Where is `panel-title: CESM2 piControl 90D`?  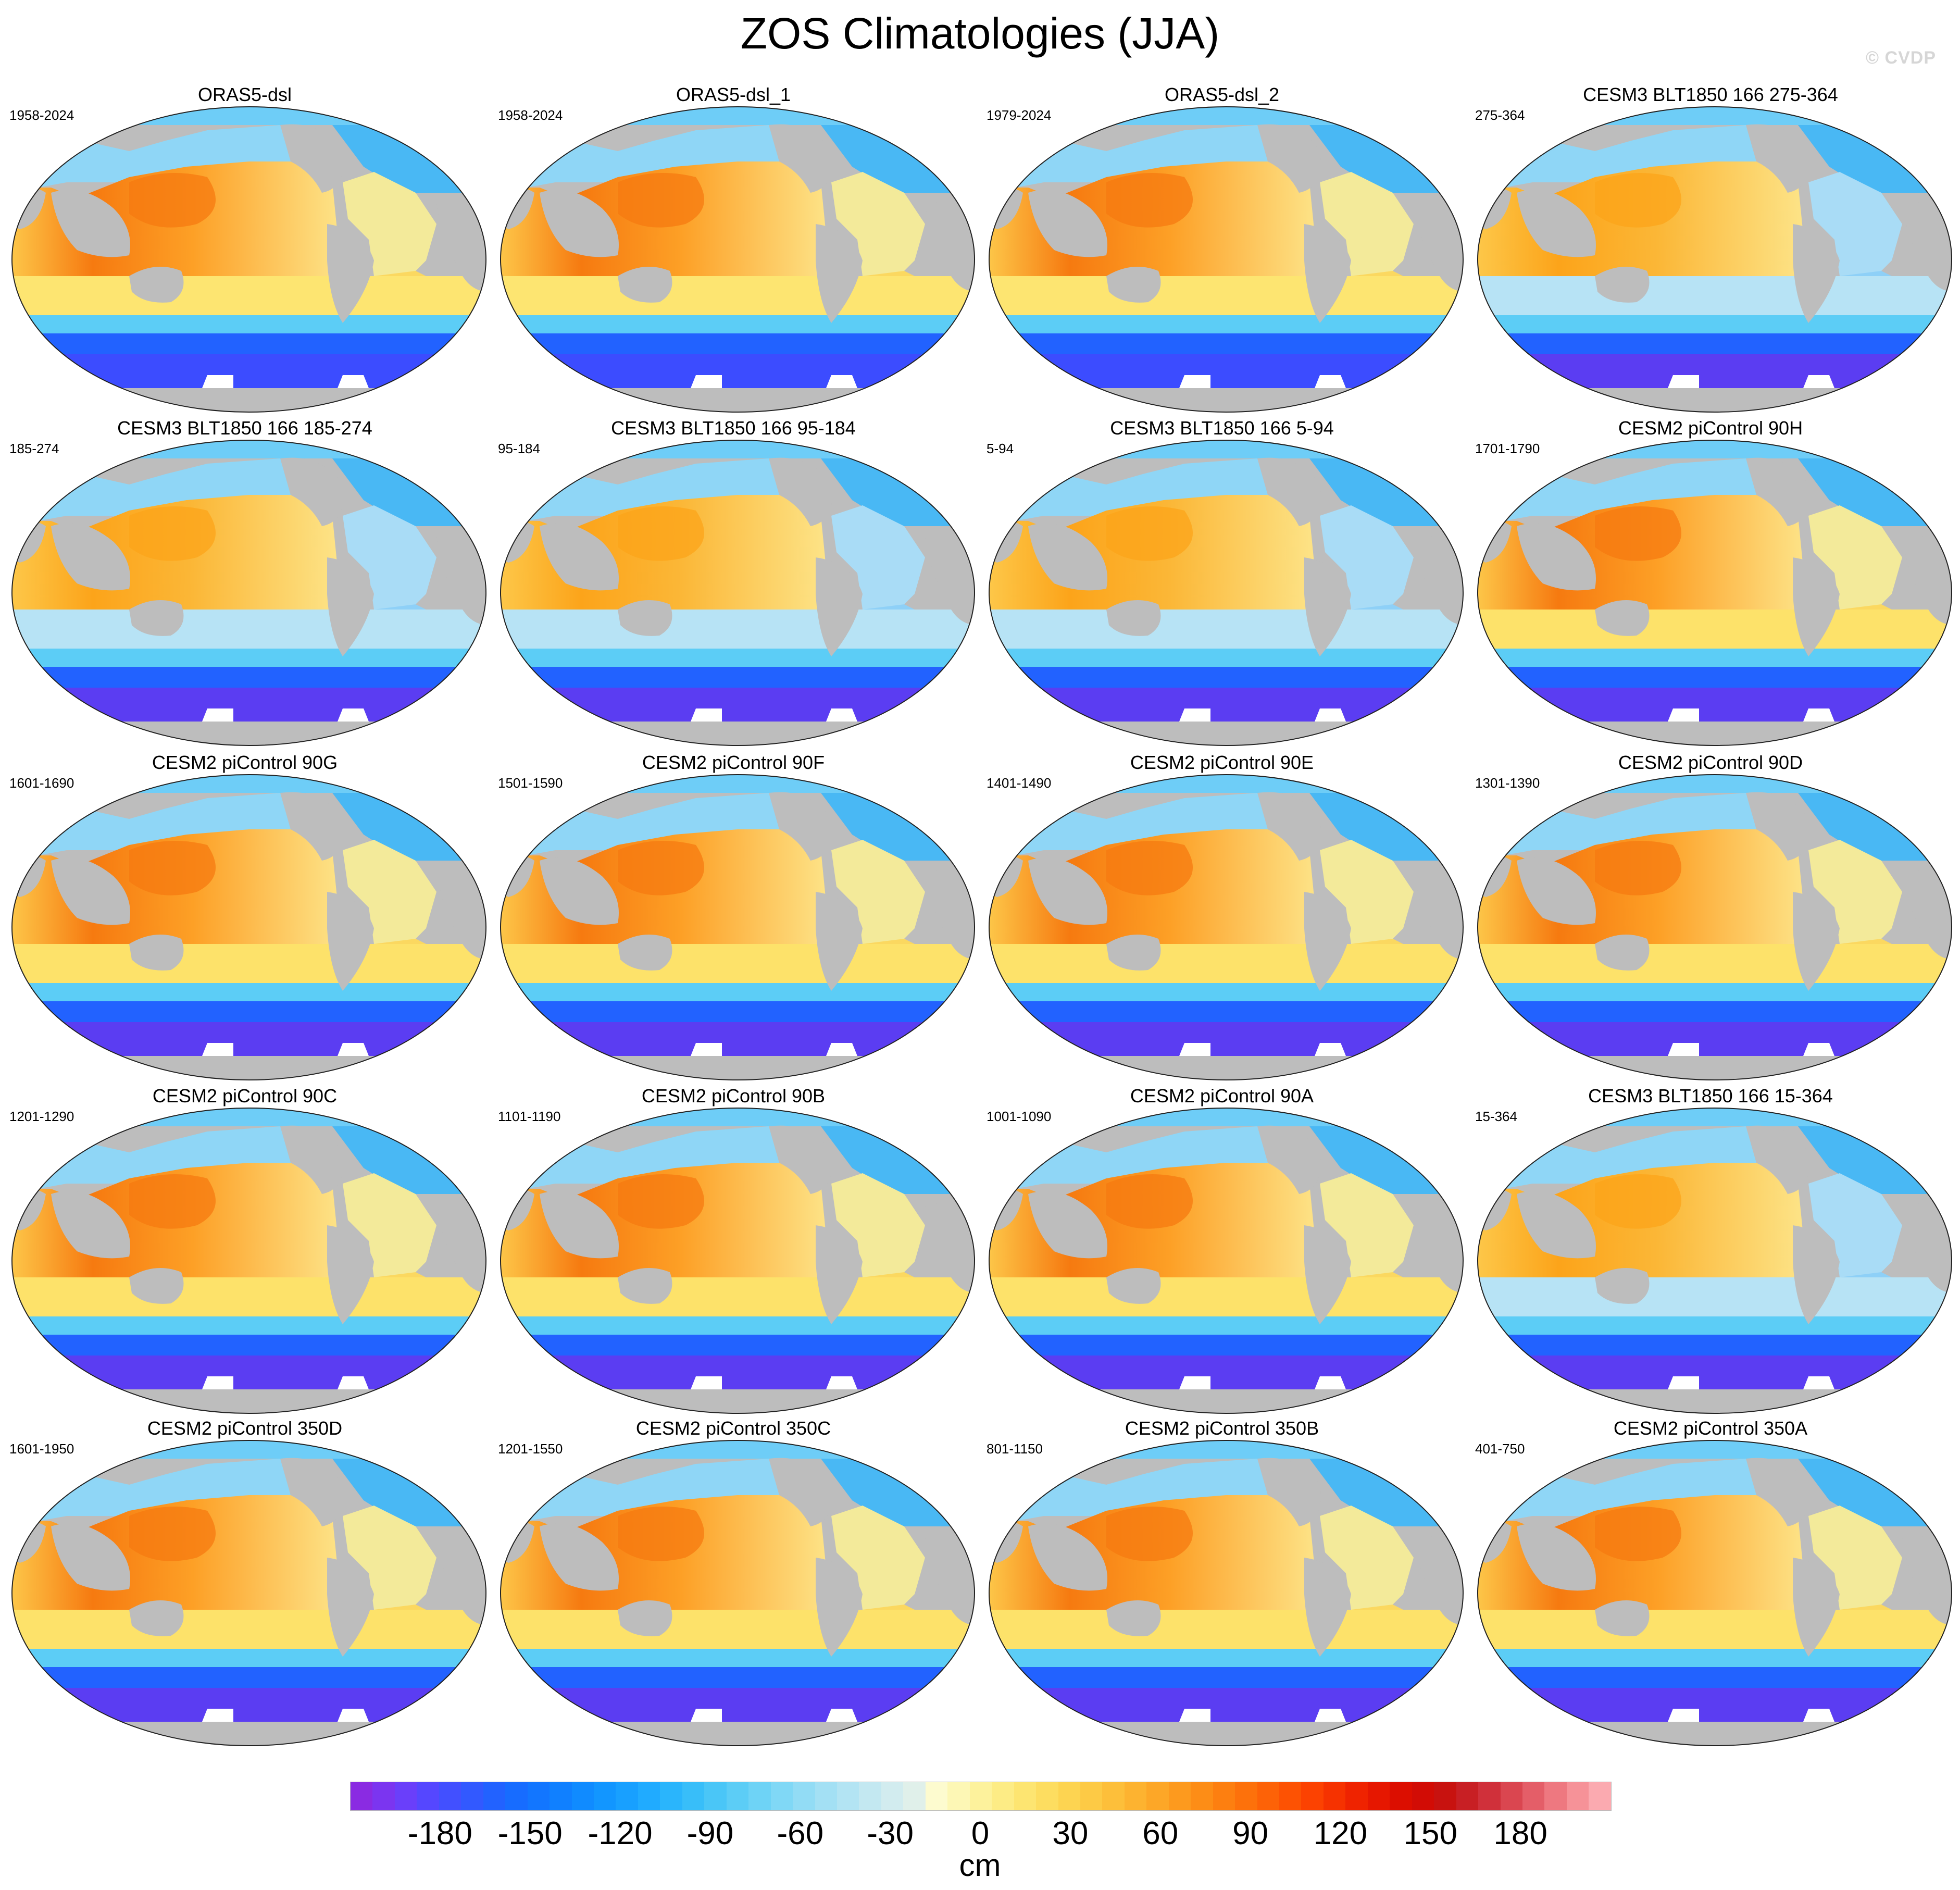 panel-title: CESM2 piControl 90D is located at coordinates (1711, 762).